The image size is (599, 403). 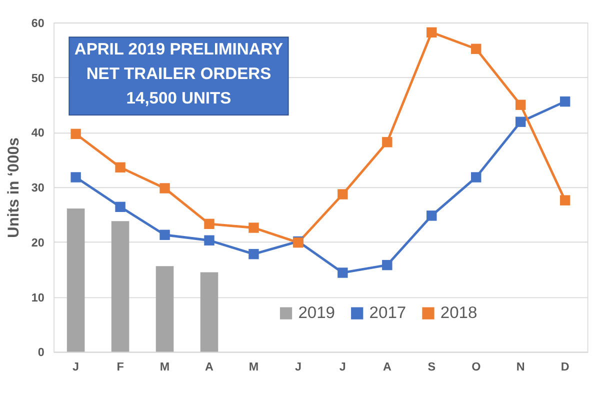 I want to click on y-tick-label: 30, so click(x=38, y=188).